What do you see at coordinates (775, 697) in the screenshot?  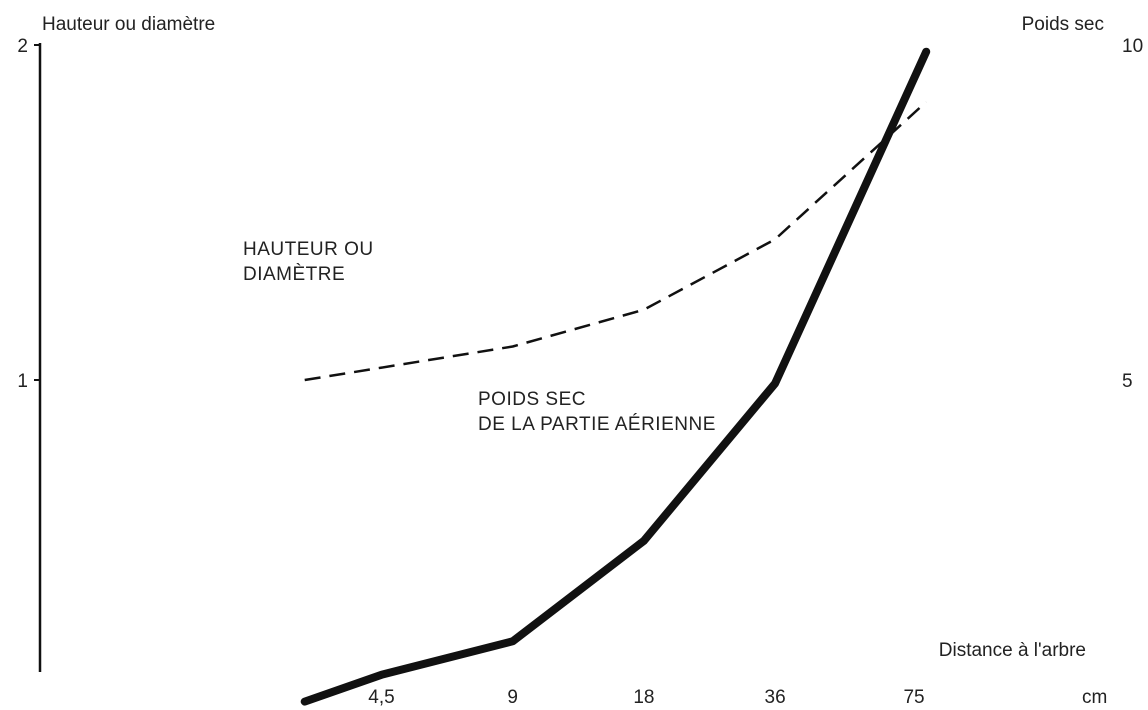 I see `x-tick-label: 36` at bounding box center [775, 697].